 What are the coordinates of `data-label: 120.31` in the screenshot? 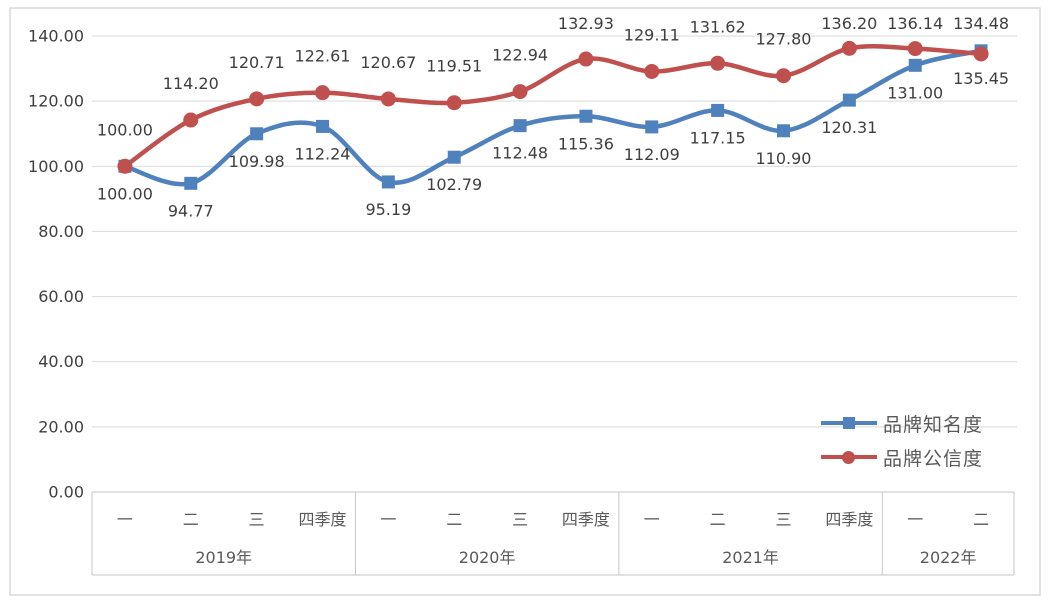 It's located at (849, 127).